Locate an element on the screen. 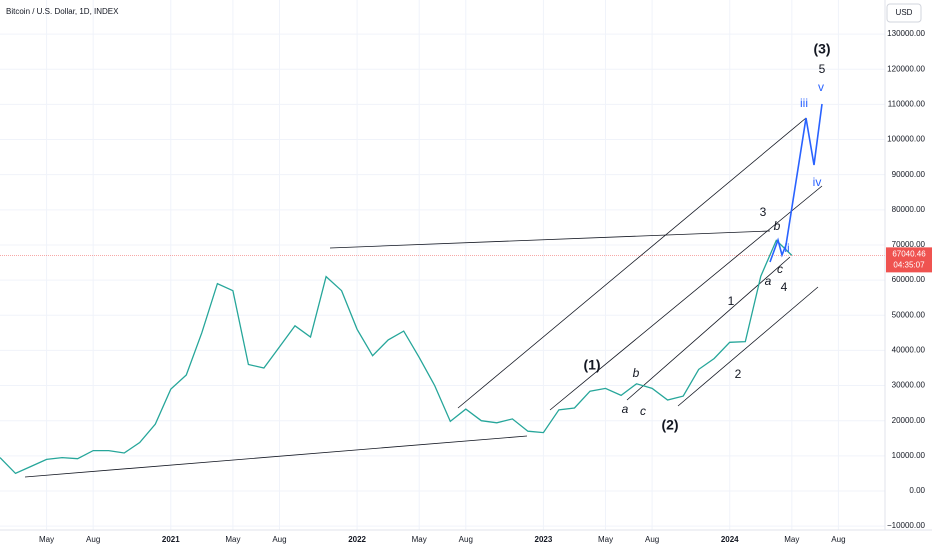  x-tick-label: 2024 is located at coordinates (730, 539).